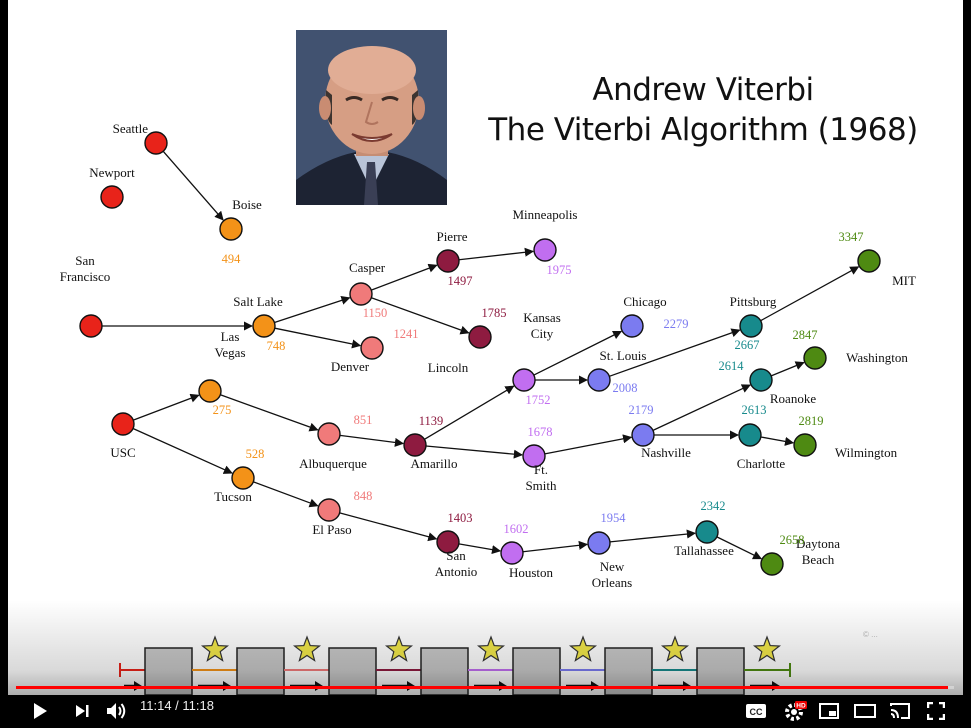  I want to click on edge-ftsmith-nashville, so click(588, 444).